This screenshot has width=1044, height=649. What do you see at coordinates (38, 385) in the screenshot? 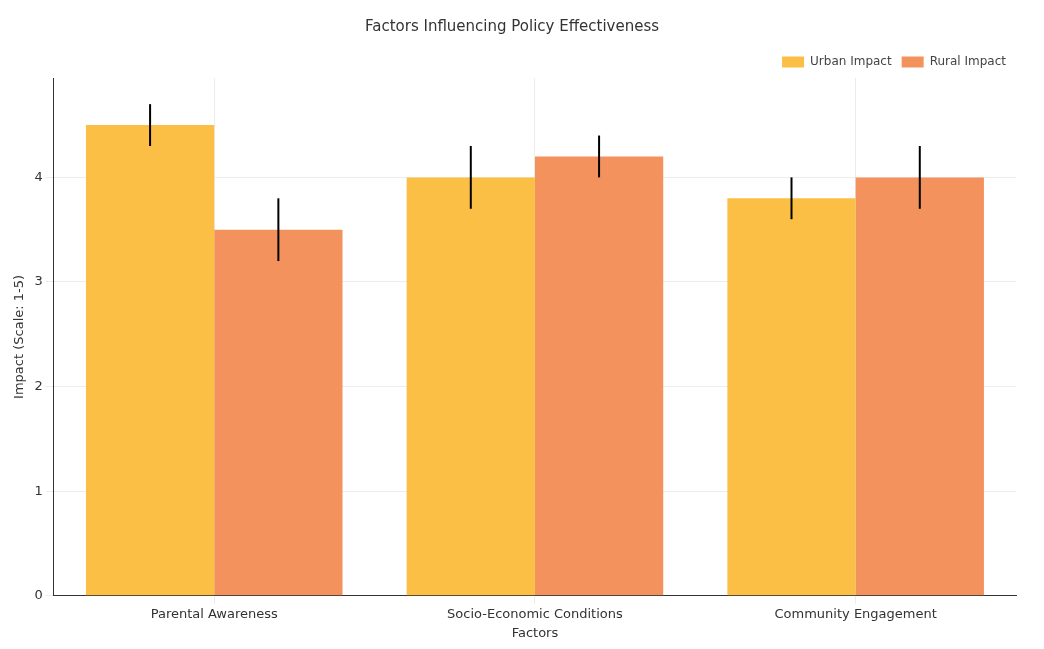
I see `y-tick-label: 2` at bounding box center [38, 385].